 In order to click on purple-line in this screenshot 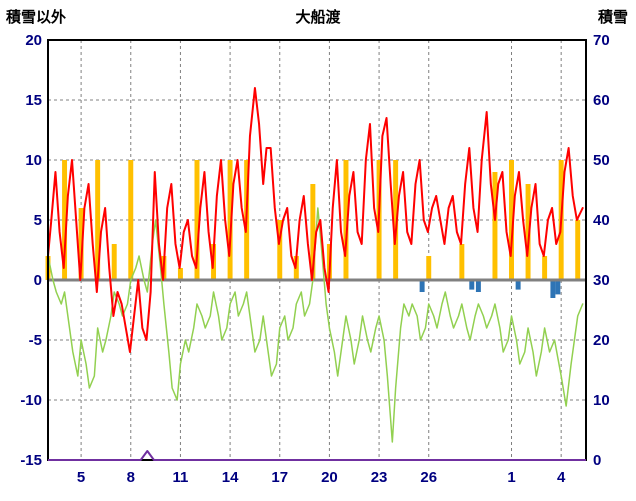, I will do `click(317, 455)`.